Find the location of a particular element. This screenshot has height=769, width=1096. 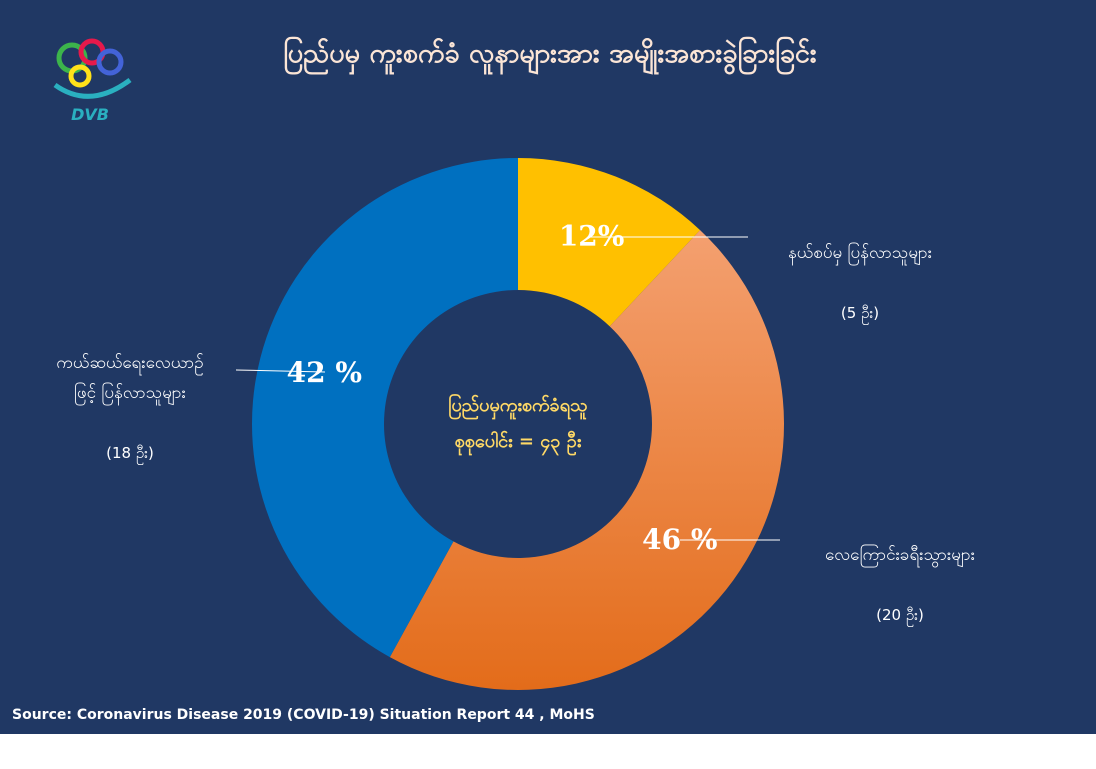

slice is located at coordinates (609, 242).